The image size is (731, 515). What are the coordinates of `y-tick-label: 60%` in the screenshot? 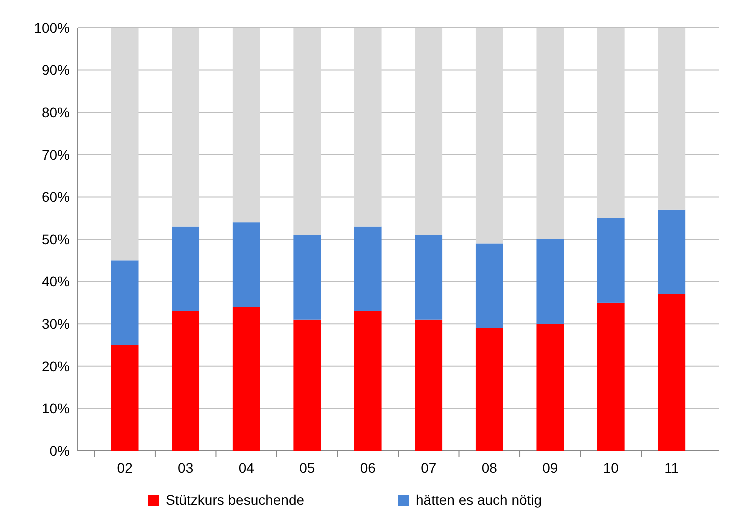 It's located at (56, 197).